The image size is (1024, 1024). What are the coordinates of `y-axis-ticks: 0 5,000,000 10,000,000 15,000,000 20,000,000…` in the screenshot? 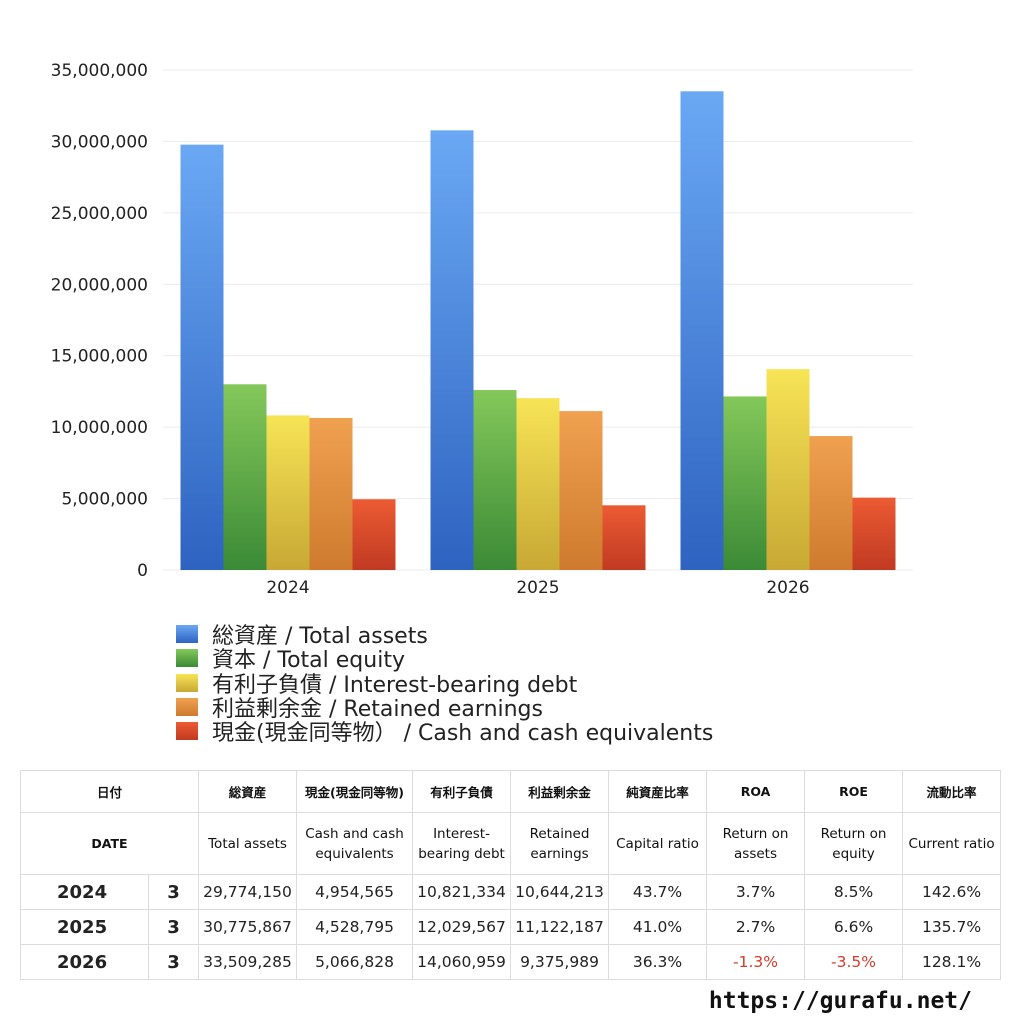 It's located at (99, 321).